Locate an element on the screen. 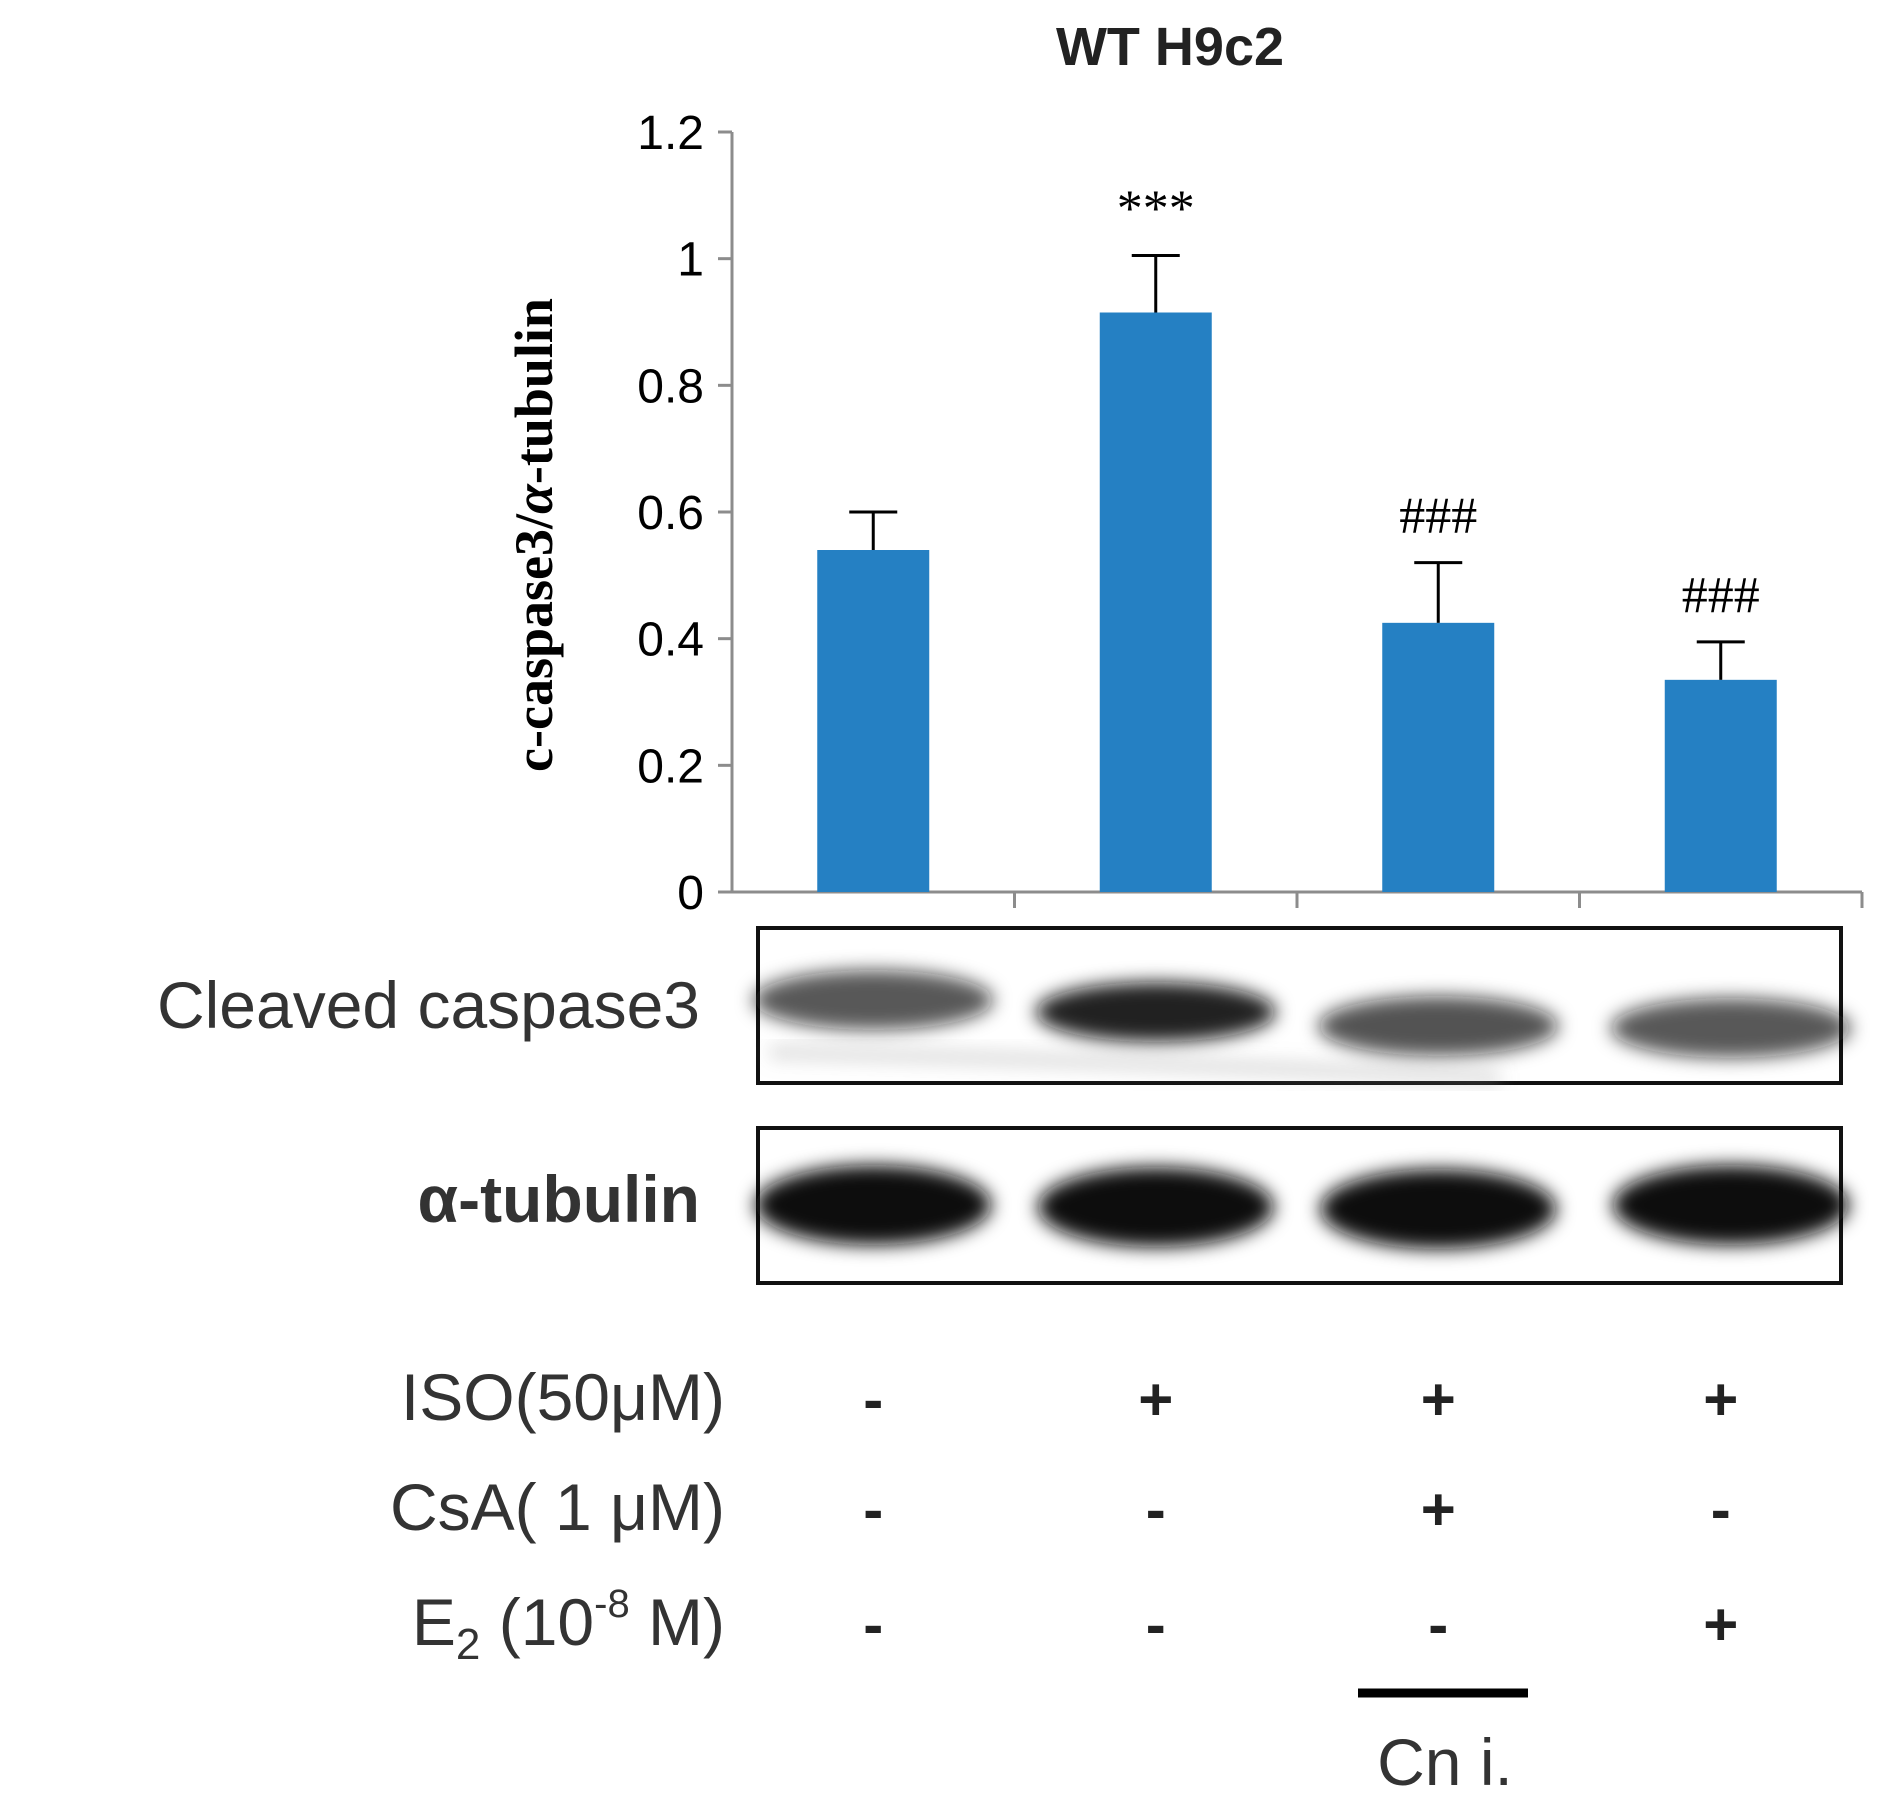 The image size is (1877, 1808). e2-exponent: -8 is located at coordinates (612, 1604).